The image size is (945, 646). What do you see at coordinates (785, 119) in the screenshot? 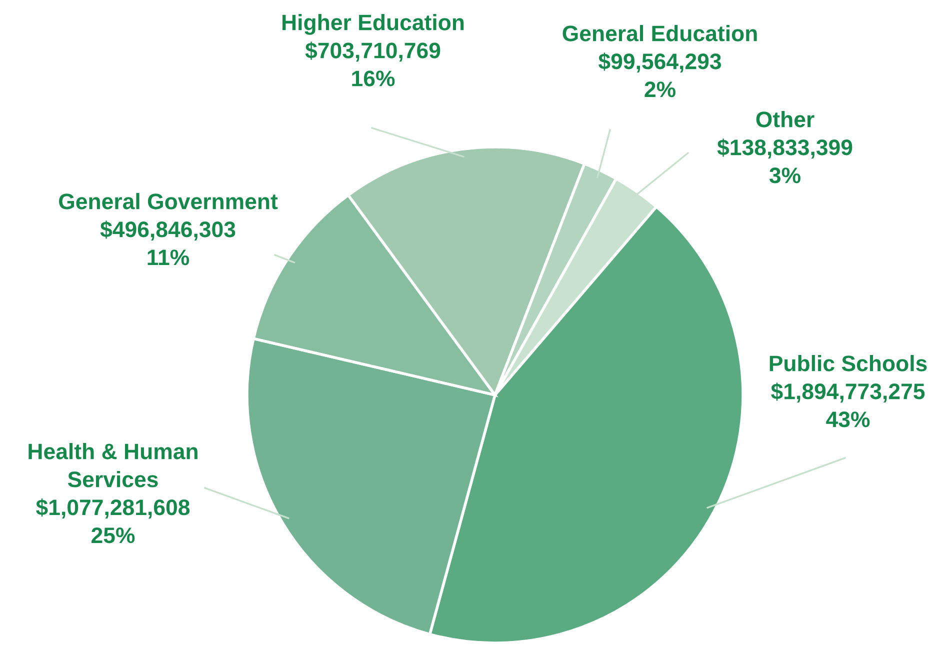
I see `slice-label: Other` at bounding box center [785, 119].